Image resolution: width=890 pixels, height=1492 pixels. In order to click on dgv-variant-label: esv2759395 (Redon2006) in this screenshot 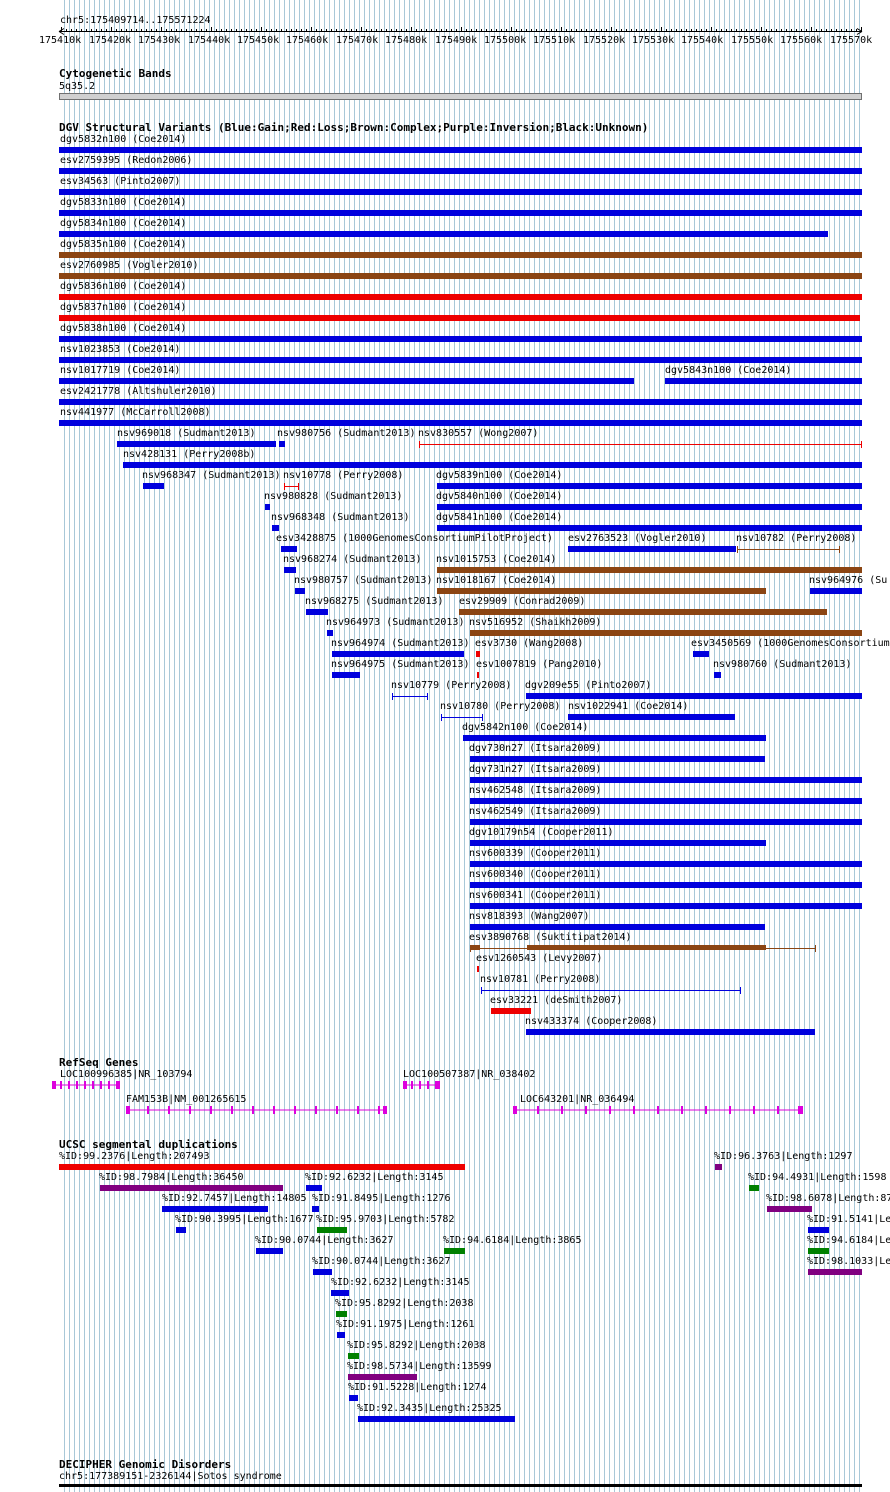, I will do `click(126, 160)`.